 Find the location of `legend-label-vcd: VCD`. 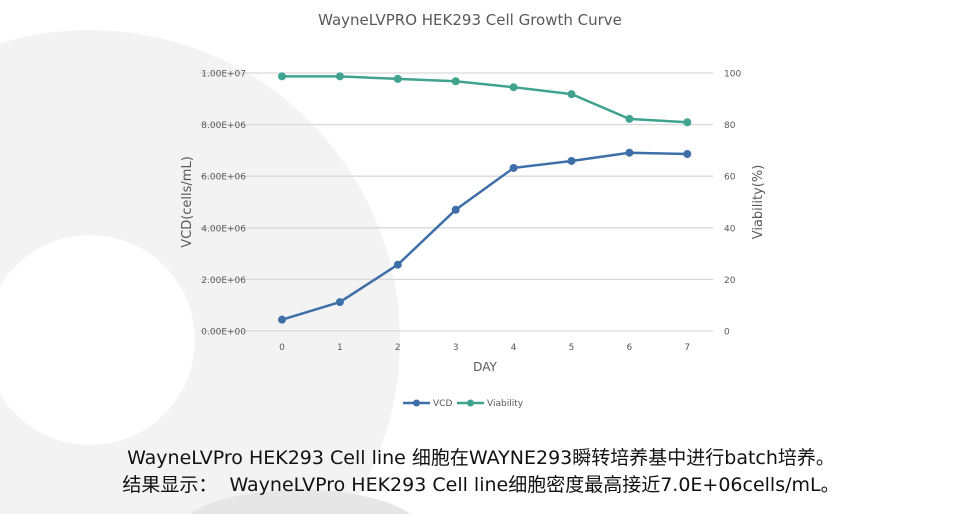

legend-label-vcd: VCD is located at coordinates (442, 404).